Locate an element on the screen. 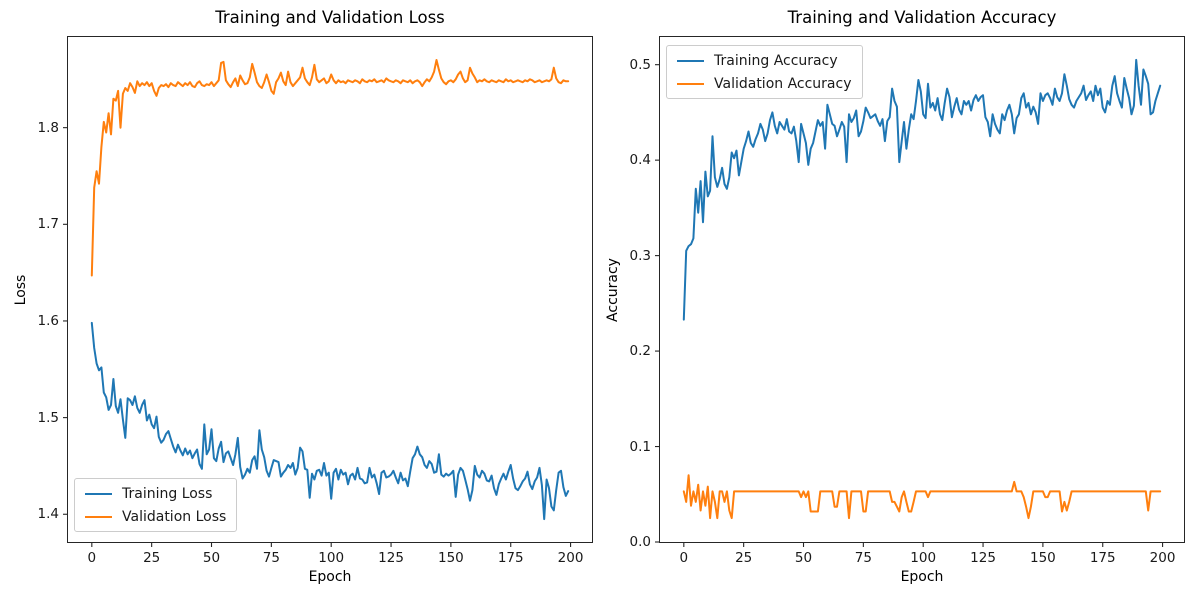 Image resolution: width=1200 pixels, height=600 pixels. accuracy-y-axis-label: Accuracy is located at coordinates (613, 289).